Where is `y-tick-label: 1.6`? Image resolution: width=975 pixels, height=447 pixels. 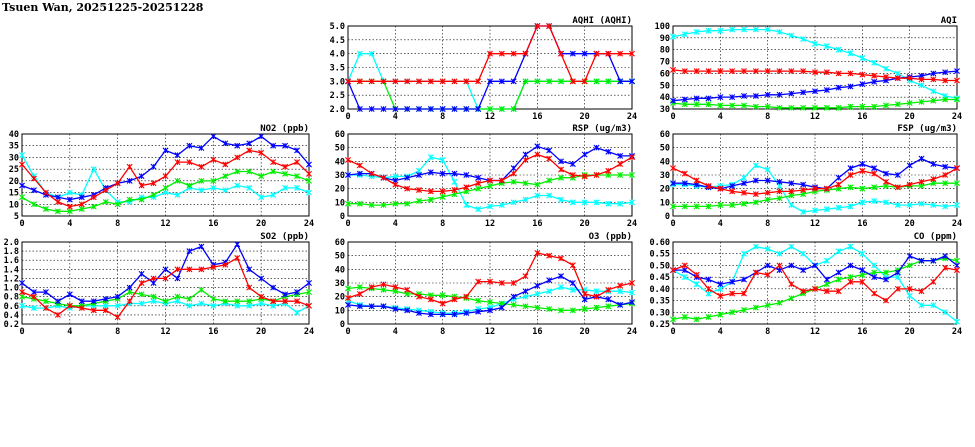 y-tick-label: 1.6 is located at coordinates (11, 261).